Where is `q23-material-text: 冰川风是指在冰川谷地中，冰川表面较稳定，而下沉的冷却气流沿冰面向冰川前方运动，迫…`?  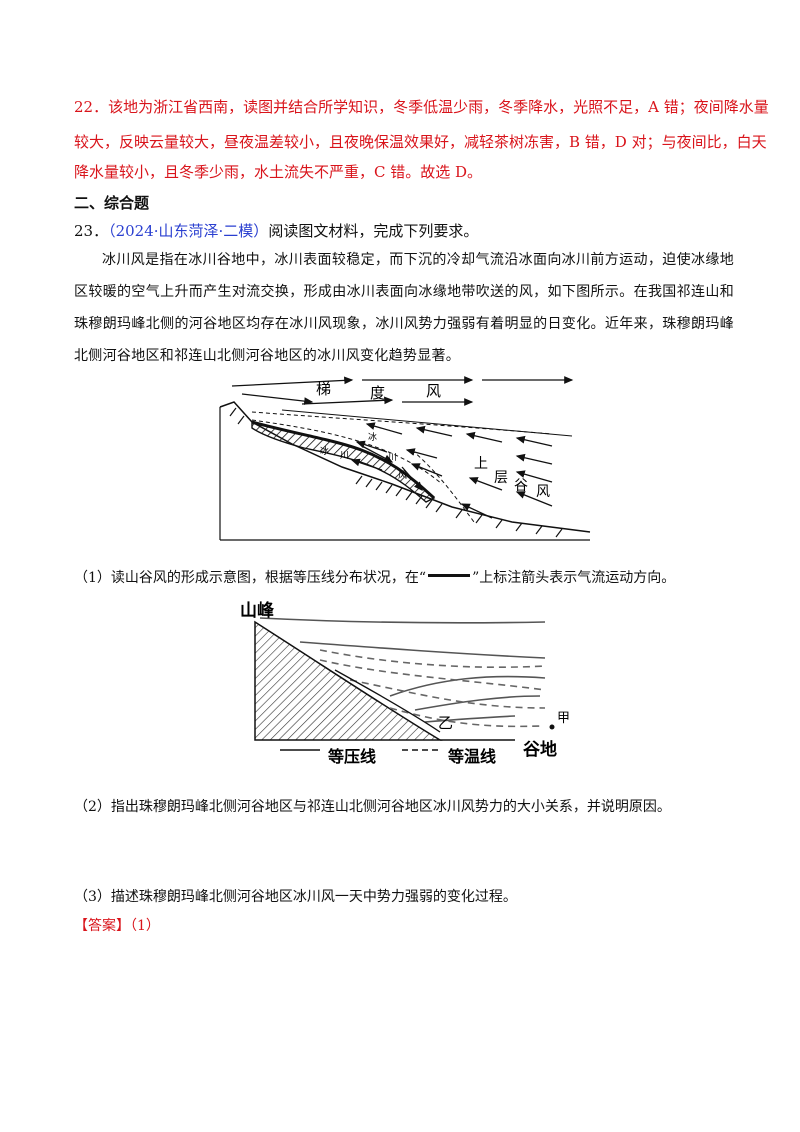
q23-material-text: 冰川风是指在冰川谷地中，冰川表面较稳定，而下沉的冷却气流沿冰面向冰川前方运动，迫… is located at coordinates (404, 308).